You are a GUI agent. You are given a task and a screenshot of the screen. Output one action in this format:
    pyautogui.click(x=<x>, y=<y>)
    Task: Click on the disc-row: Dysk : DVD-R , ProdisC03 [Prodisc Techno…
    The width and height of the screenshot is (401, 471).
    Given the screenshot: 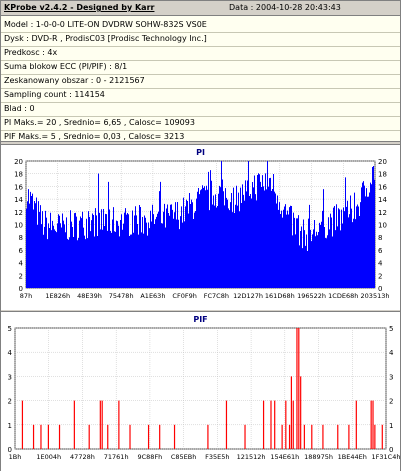 What is the action you would take?
    pyautogui.click(x=105, y=38)
    